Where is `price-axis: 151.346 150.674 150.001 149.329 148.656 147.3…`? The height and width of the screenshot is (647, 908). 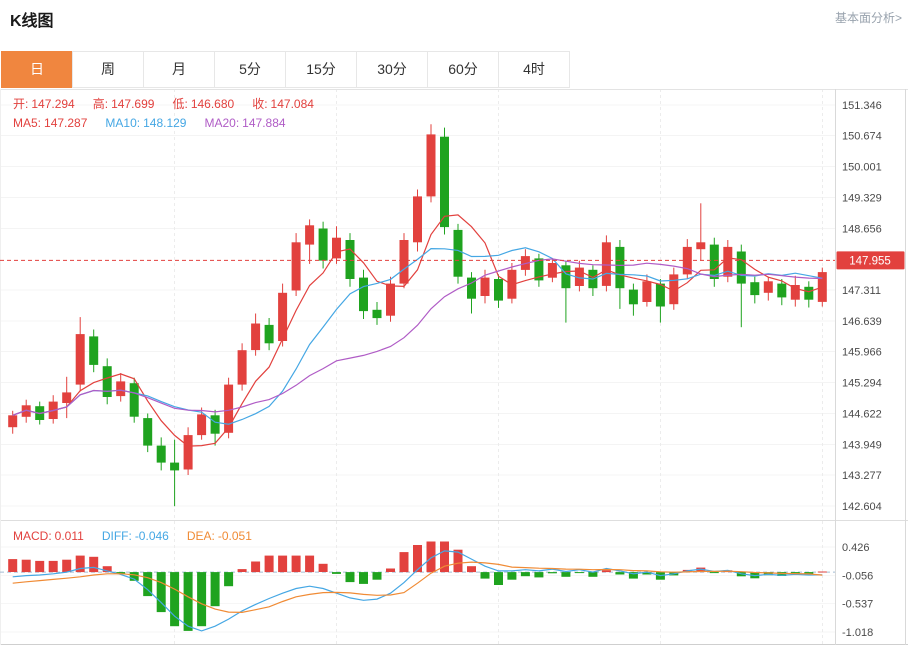 price-axis: 151.346 150.674 150.001 149.329 148.656 147.3… is located at coordinates (862, 306).